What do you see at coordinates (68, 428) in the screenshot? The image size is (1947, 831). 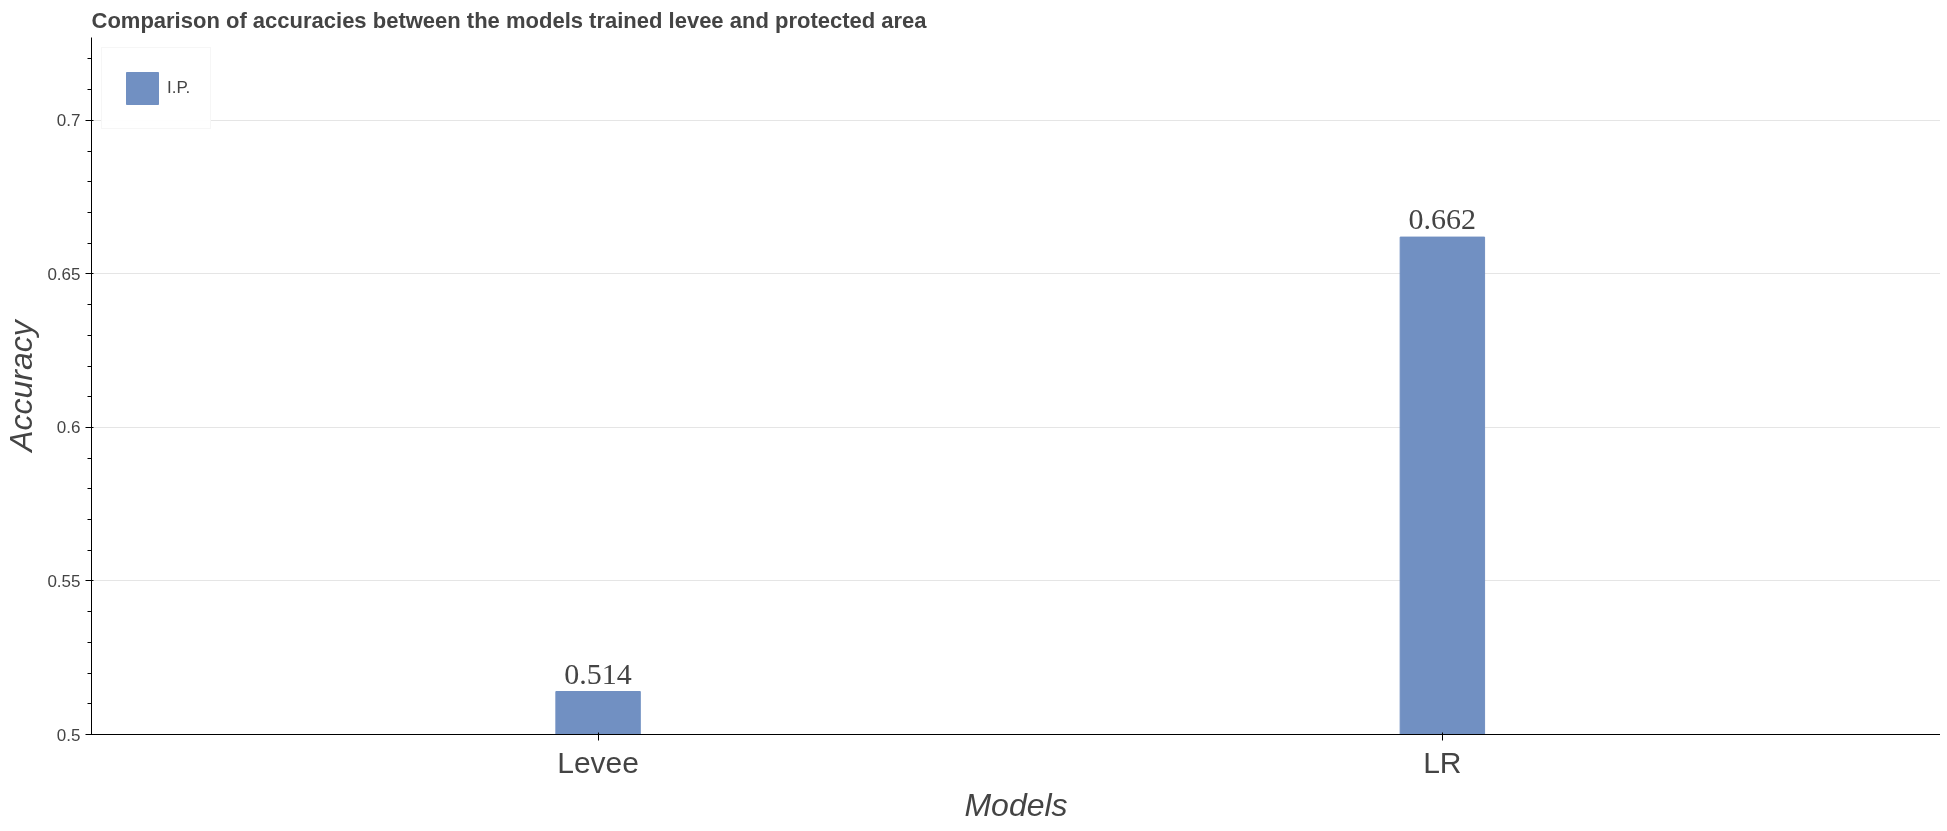 I see `y-tick-label: 0.6` at bounding box center [68, 428].